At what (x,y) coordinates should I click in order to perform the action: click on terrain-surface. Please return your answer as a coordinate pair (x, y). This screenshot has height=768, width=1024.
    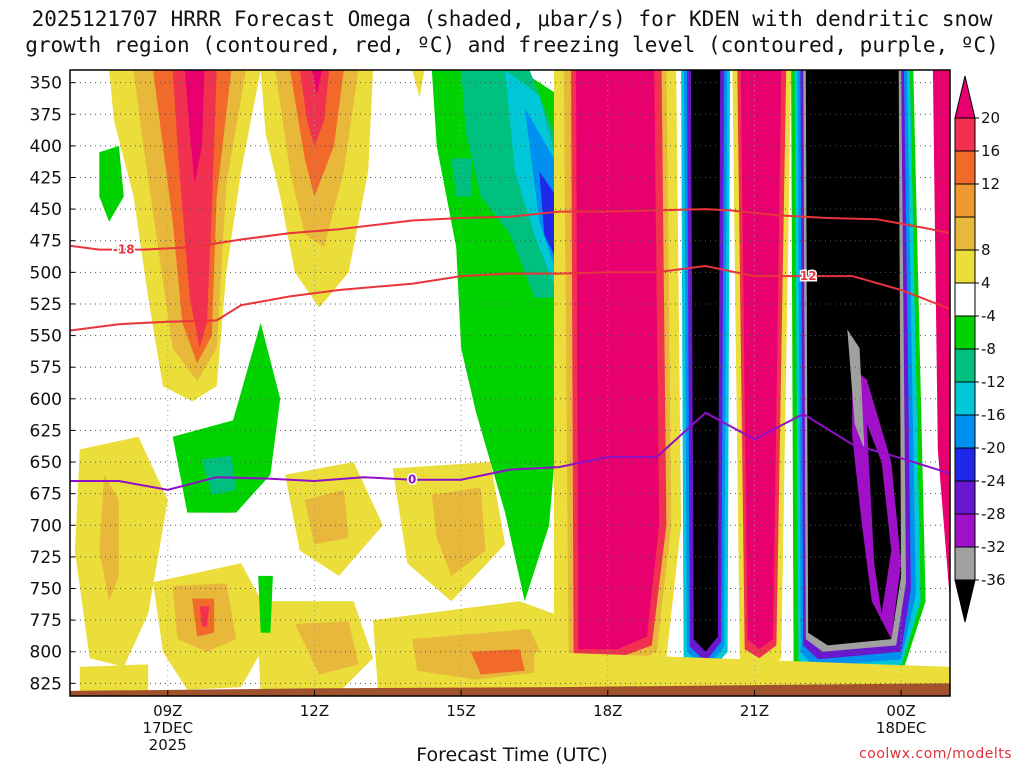
    Looking at the image, I should click on (510, 689).